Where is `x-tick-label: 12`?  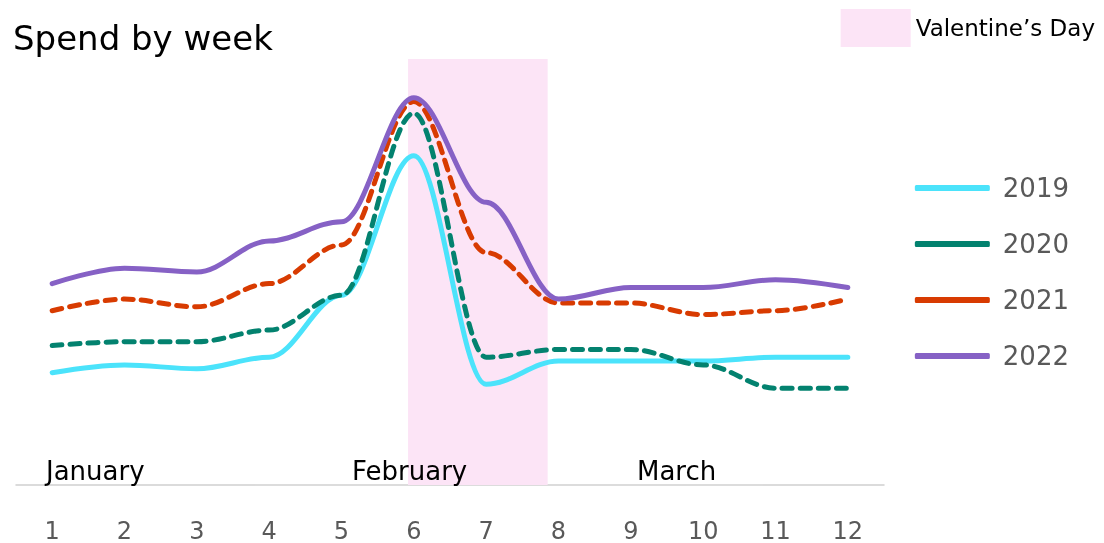
x-tick-label: 12 is located at coordinates (848, 530).